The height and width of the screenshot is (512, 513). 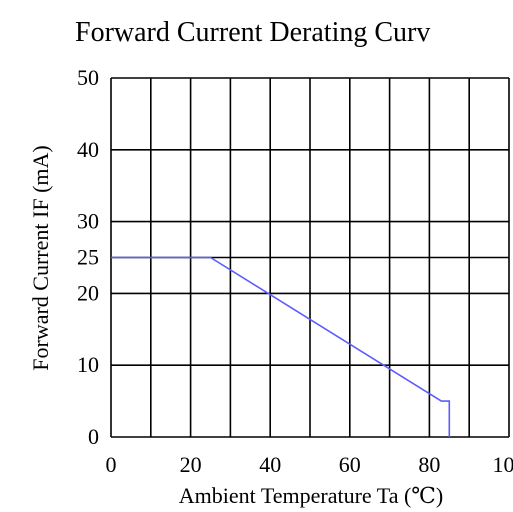 I want to click on y-tick-label: 30, so click(x=88, y=221).